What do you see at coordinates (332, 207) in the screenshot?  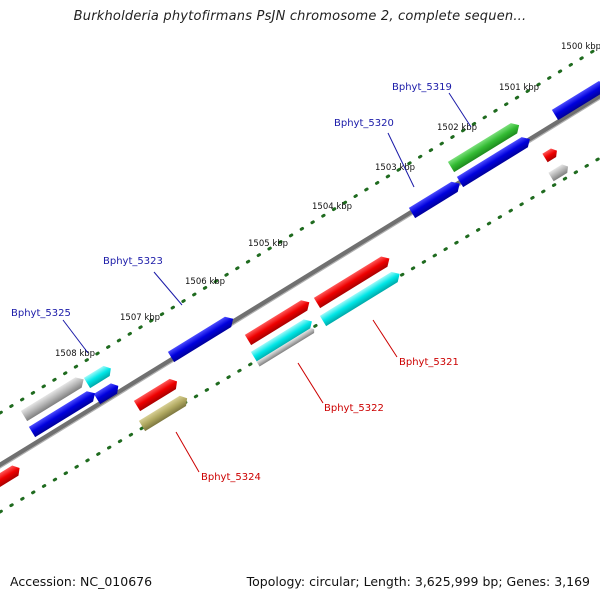 I see `tick-label: 1504 kbp` at bounding box center [332, 207].